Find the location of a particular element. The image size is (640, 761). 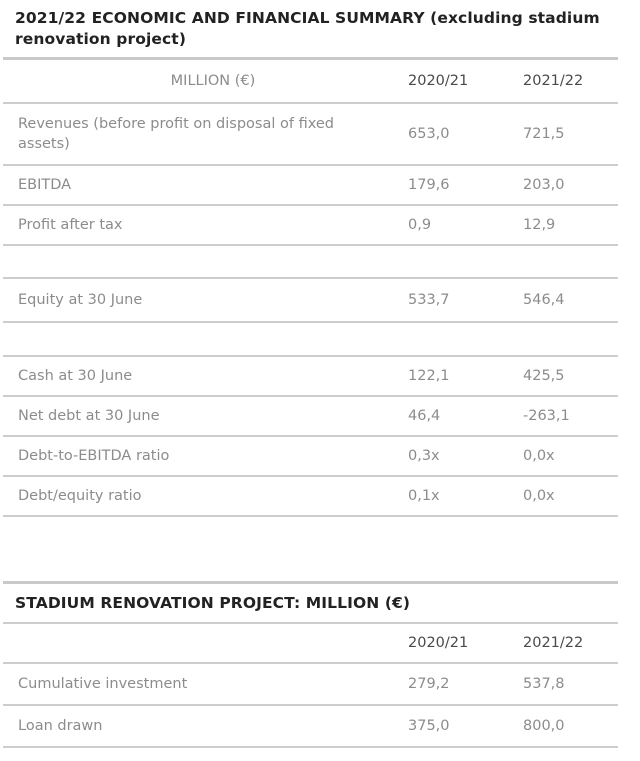

row-value-fy1: 0,3x is located at coordinates (465, 456).